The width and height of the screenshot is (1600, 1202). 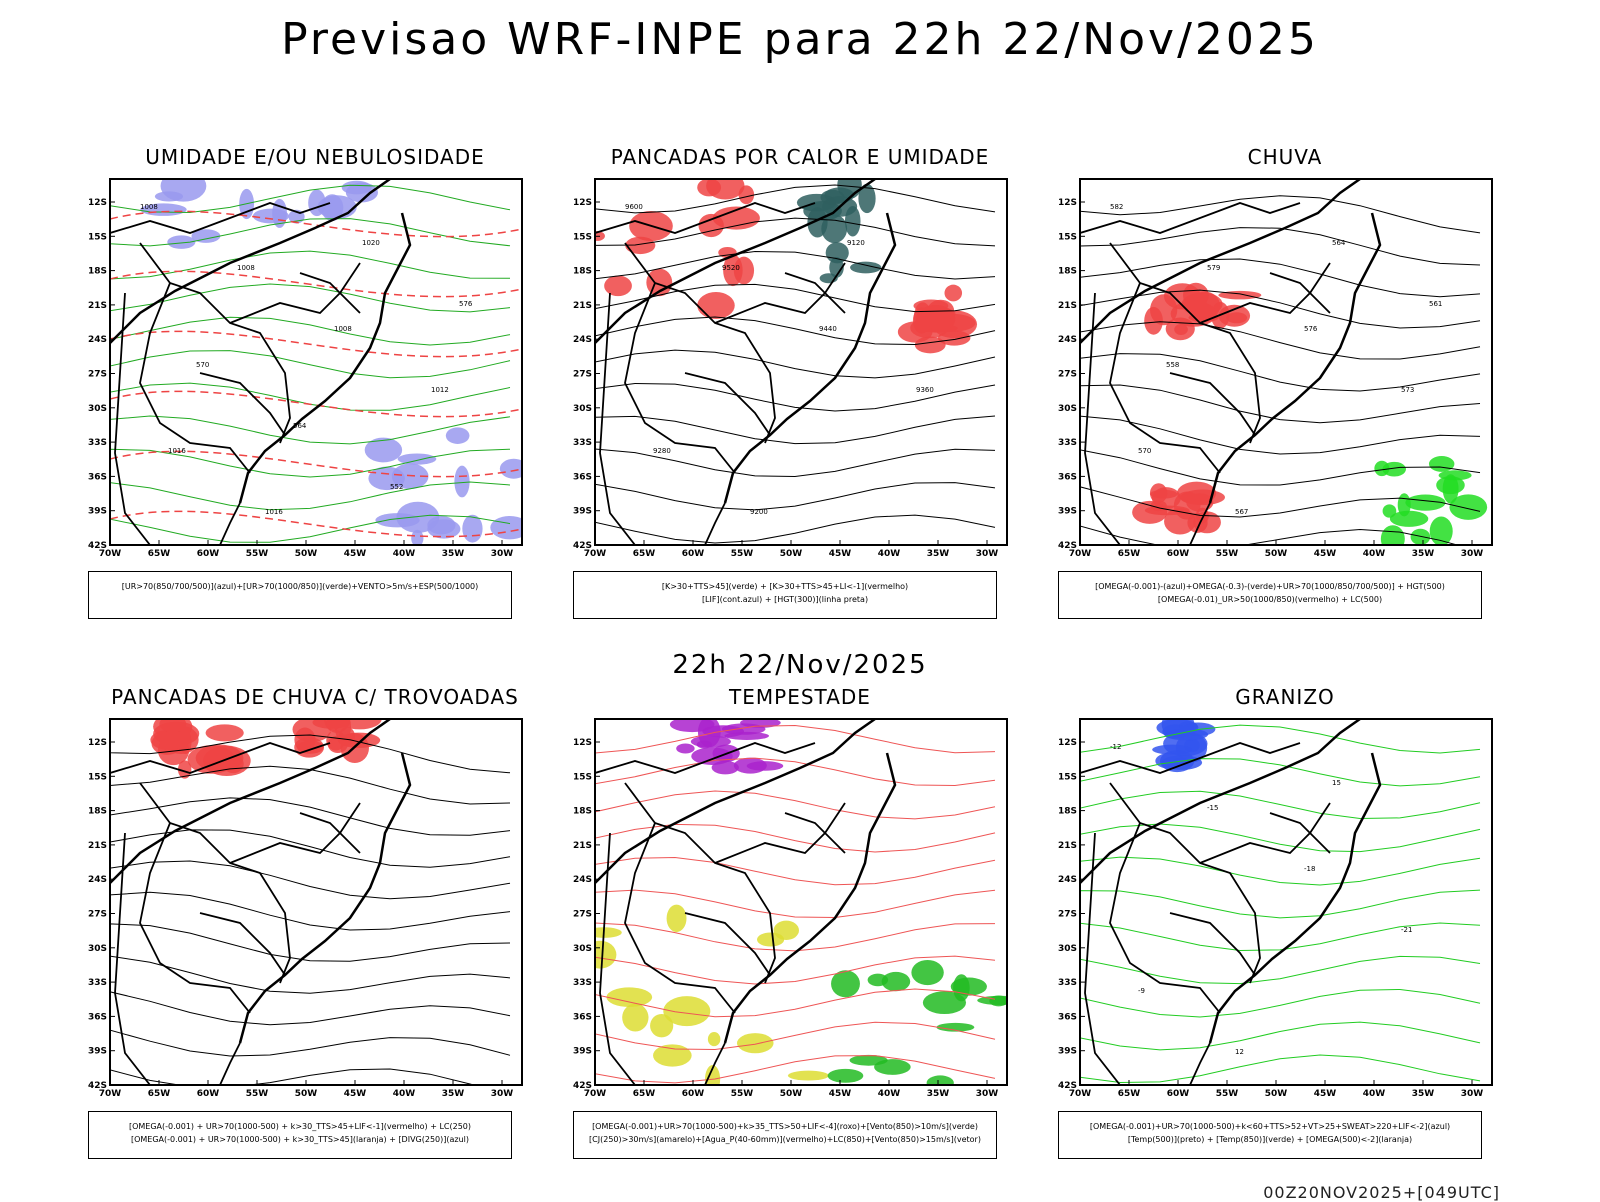 I want to click on lon-tick-label: 65W, so click(x=644, y=1094).